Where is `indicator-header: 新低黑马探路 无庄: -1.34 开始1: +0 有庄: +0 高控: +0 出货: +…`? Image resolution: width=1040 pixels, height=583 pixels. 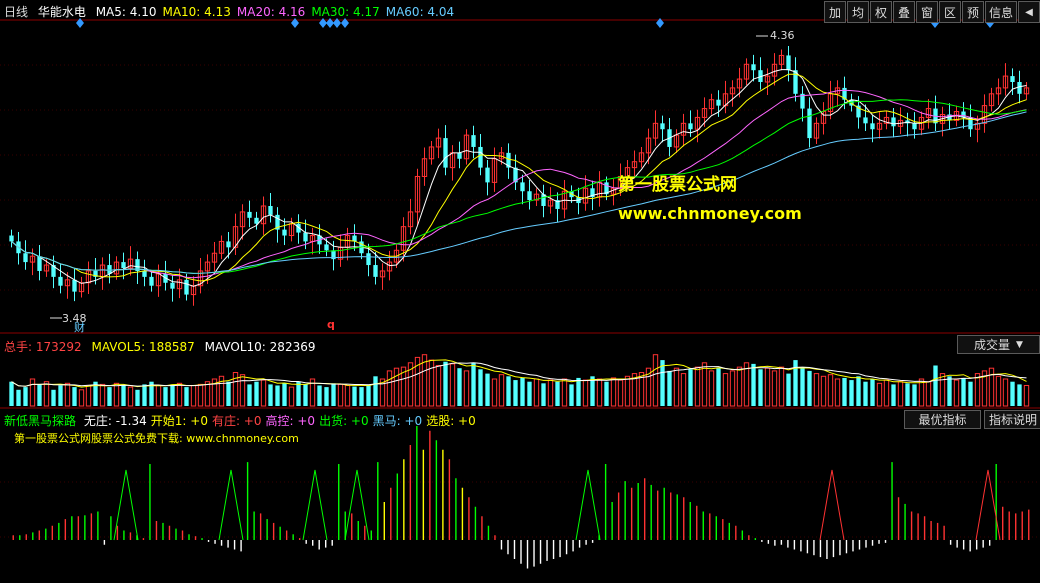 indicator-header: 新低黑马探路 无庄: -1.34 开始1: +0 有庄: +0 高控: +0 出货: +… is located at coordinates (245, 420).